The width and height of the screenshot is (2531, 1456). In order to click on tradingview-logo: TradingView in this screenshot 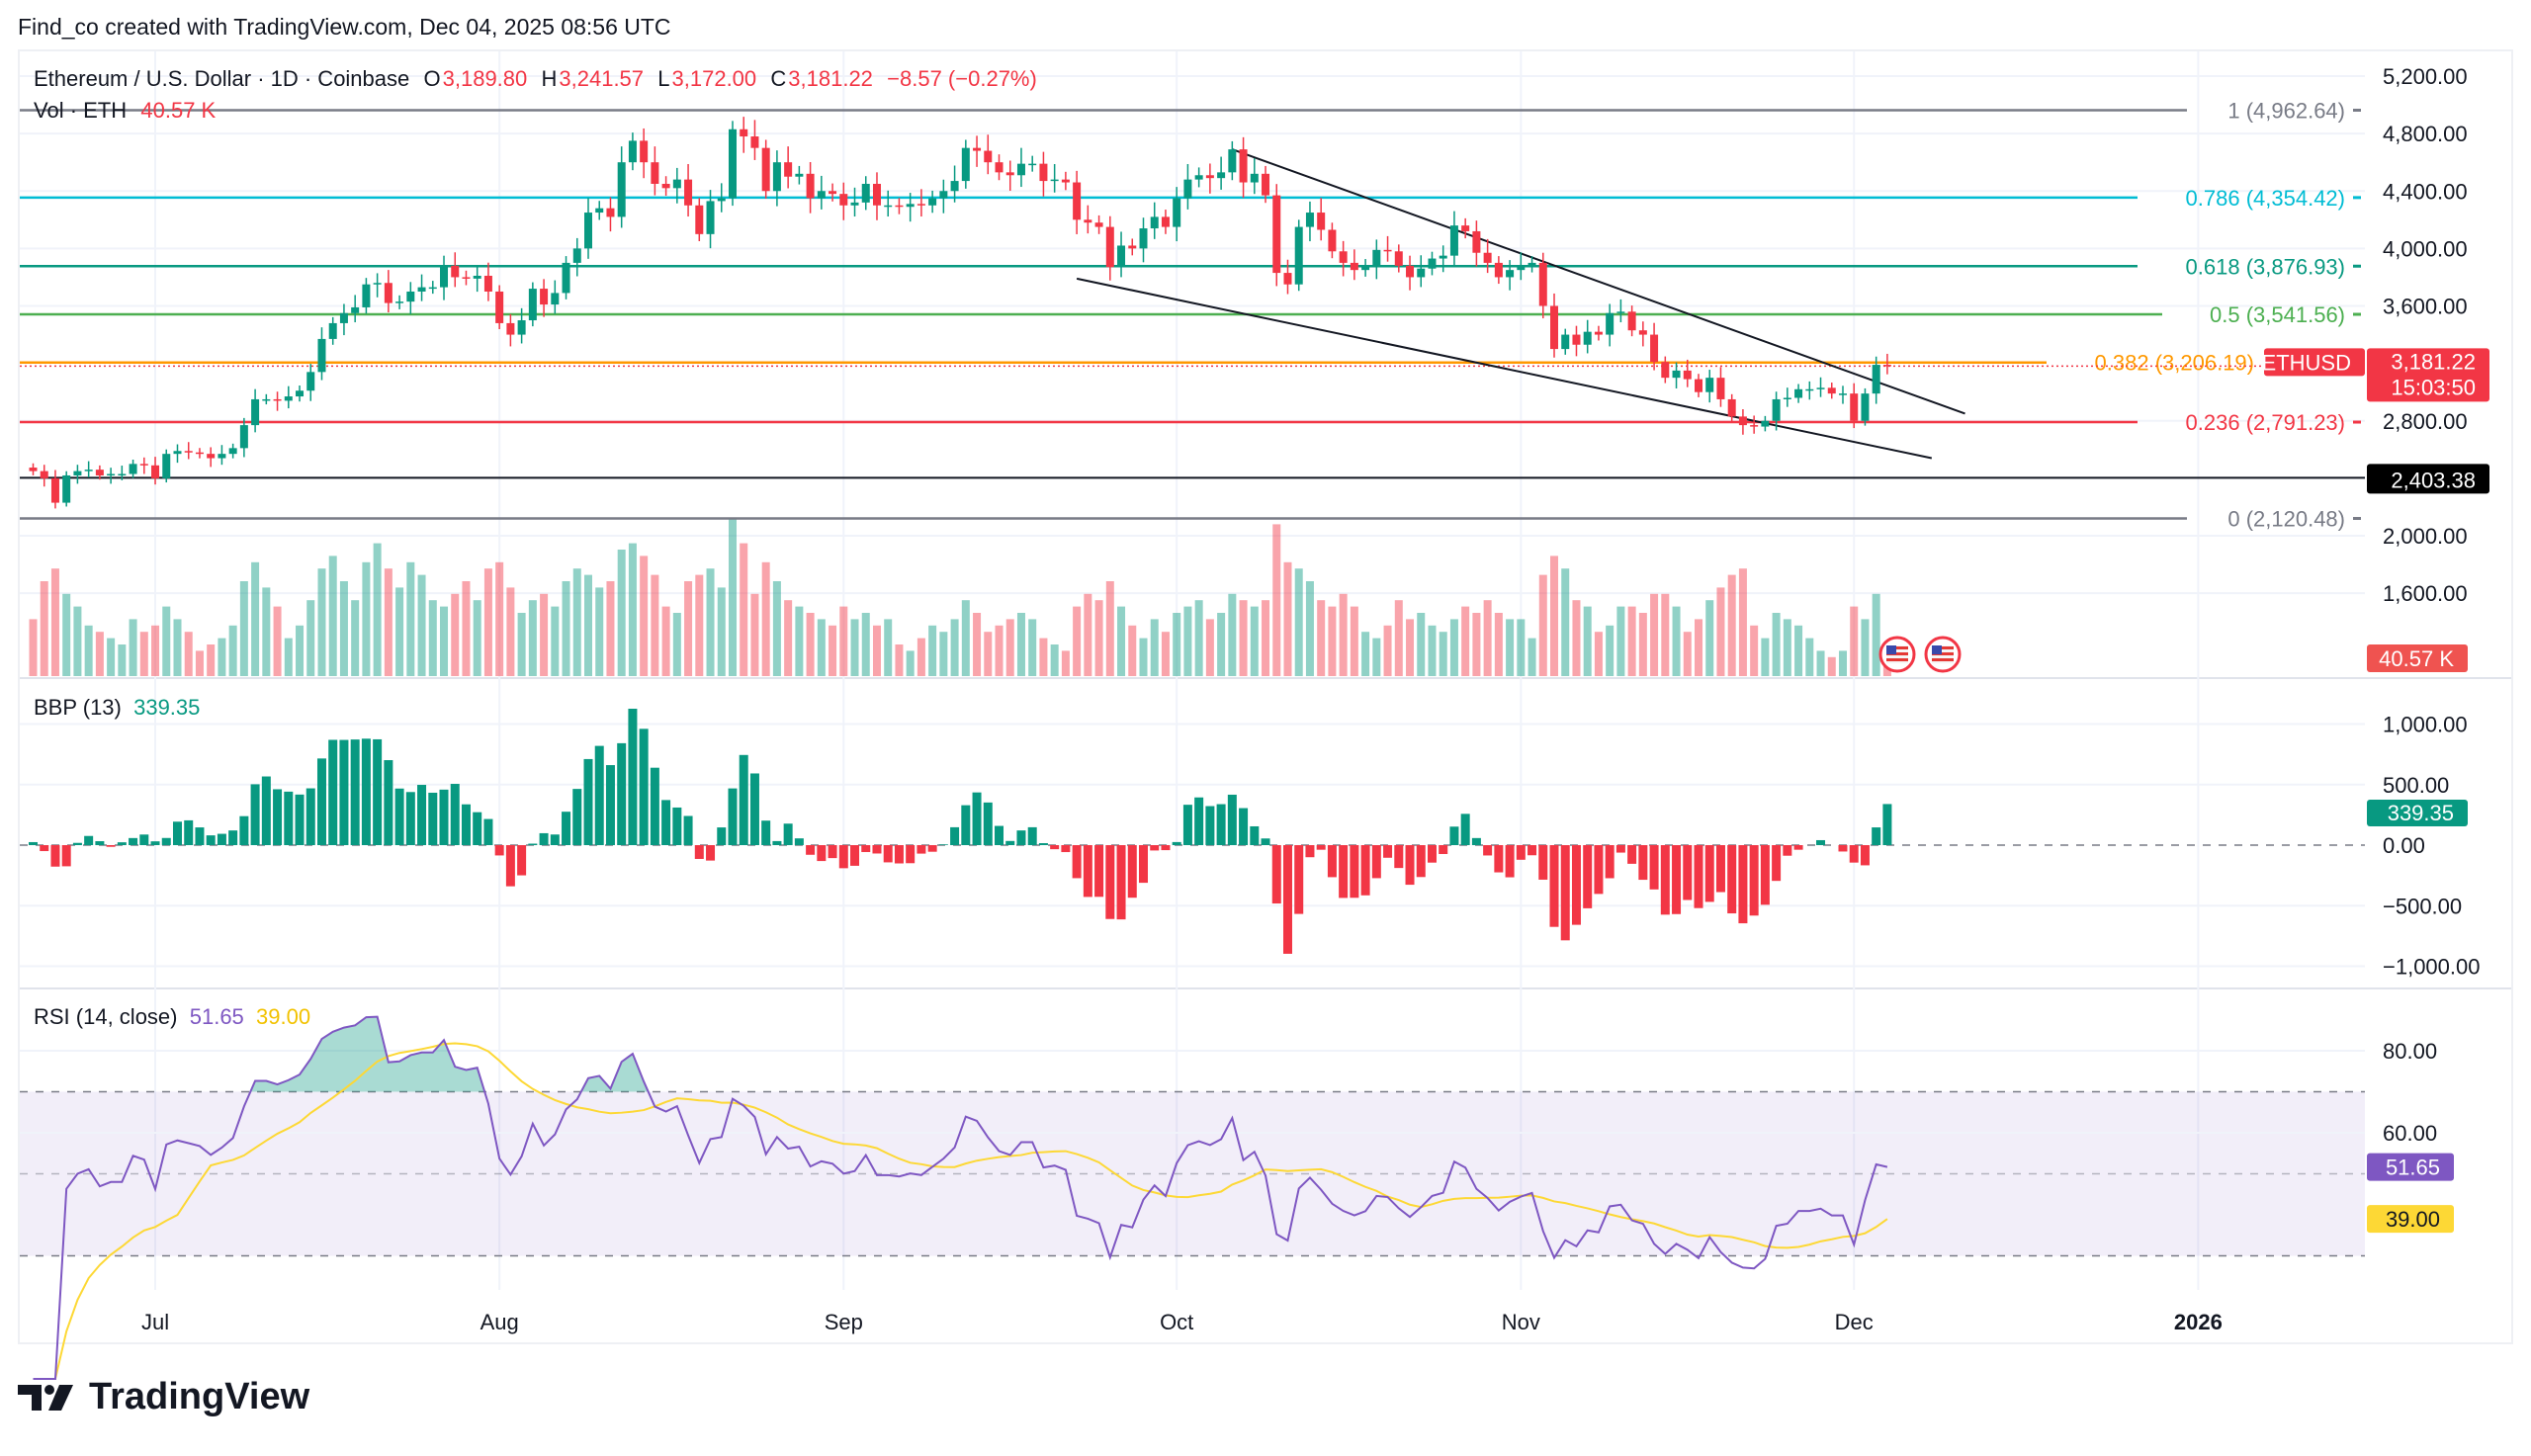, I will do `click(164, 1397)`.